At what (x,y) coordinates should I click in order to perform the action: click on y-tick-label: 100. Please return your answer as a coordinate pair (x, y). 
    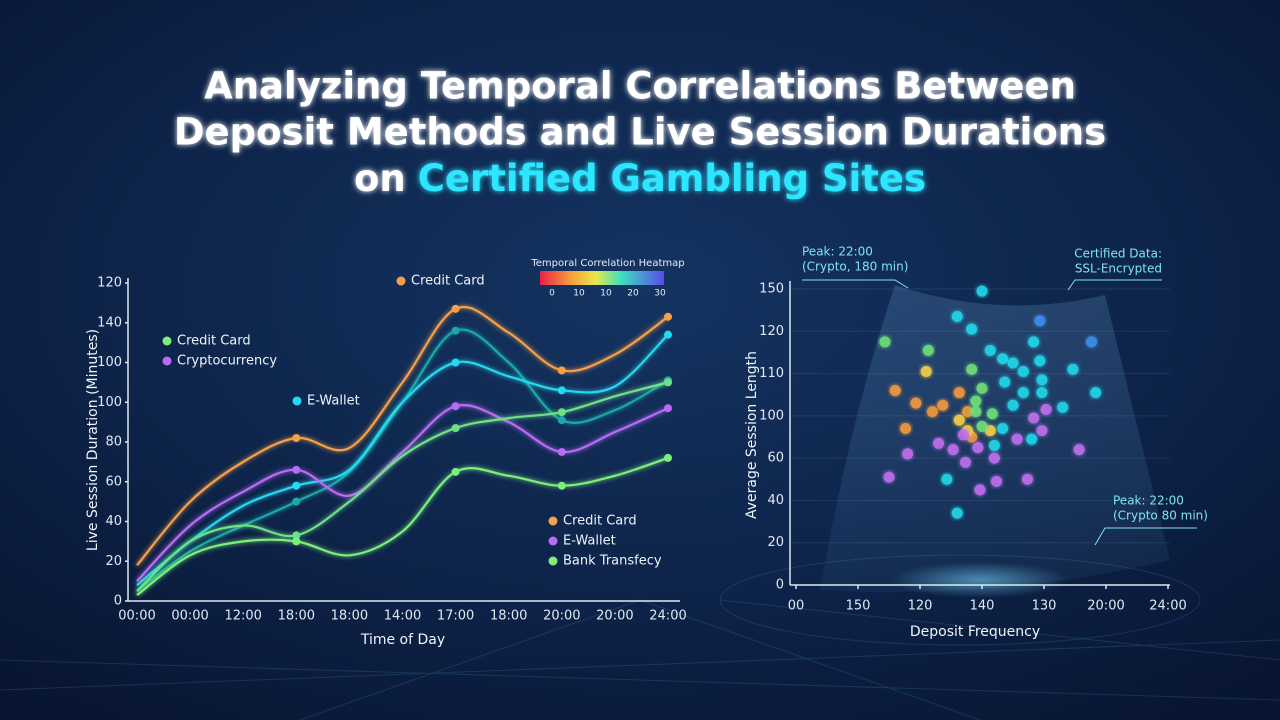
    Looking at the image, I should click on (109, 402).